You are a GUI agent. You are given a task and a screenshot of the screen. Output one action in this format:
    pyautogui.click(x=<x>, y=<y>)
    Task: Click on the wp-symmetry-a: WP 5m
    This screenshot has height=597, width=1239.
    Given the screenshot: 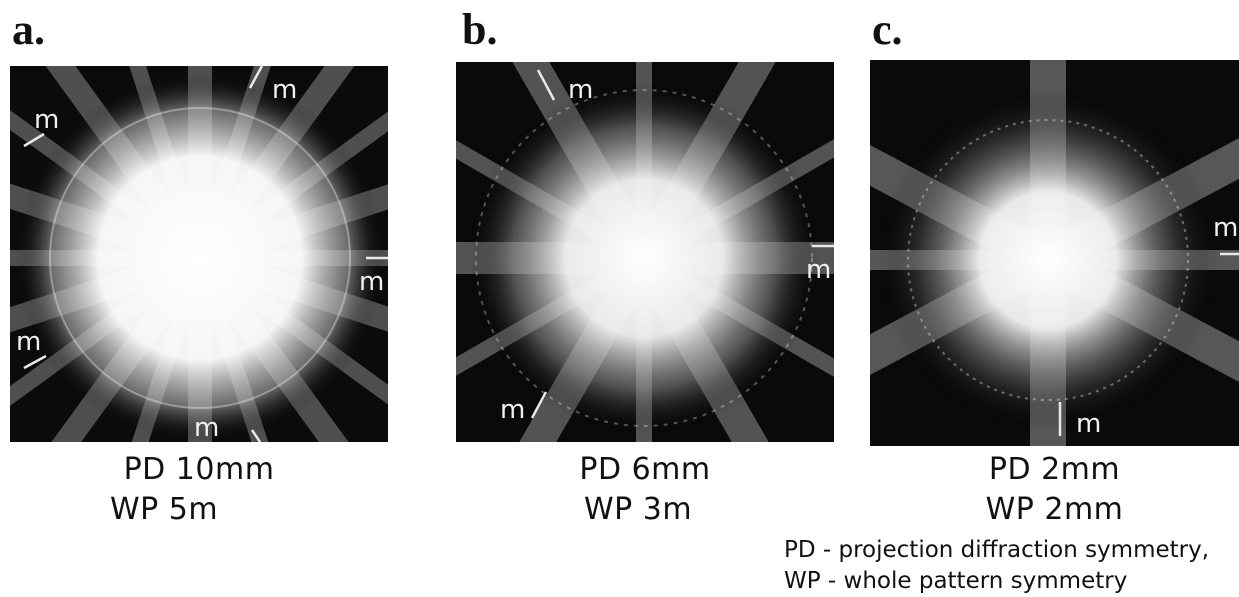 What is the action you would take?
    pyautogui.click(x=164, y=509)
    